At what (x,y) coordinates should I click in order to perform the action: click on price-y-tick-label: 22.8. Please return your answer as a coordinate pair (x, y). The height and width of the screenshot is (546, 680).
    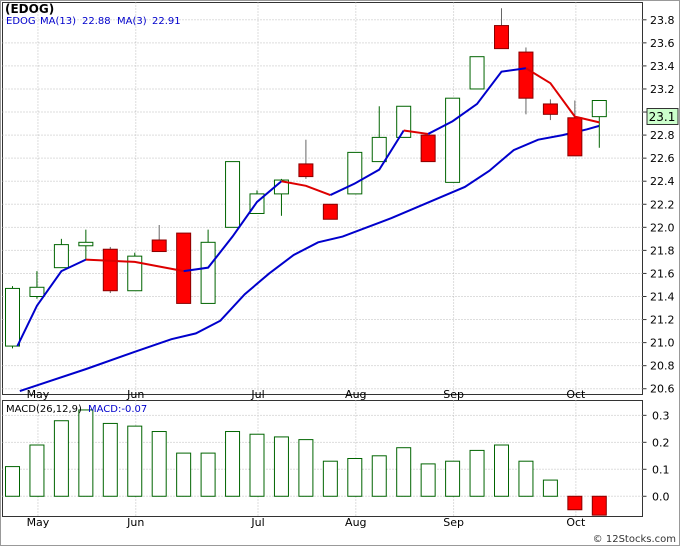
    Looking at the image, I should click on (662, 135).